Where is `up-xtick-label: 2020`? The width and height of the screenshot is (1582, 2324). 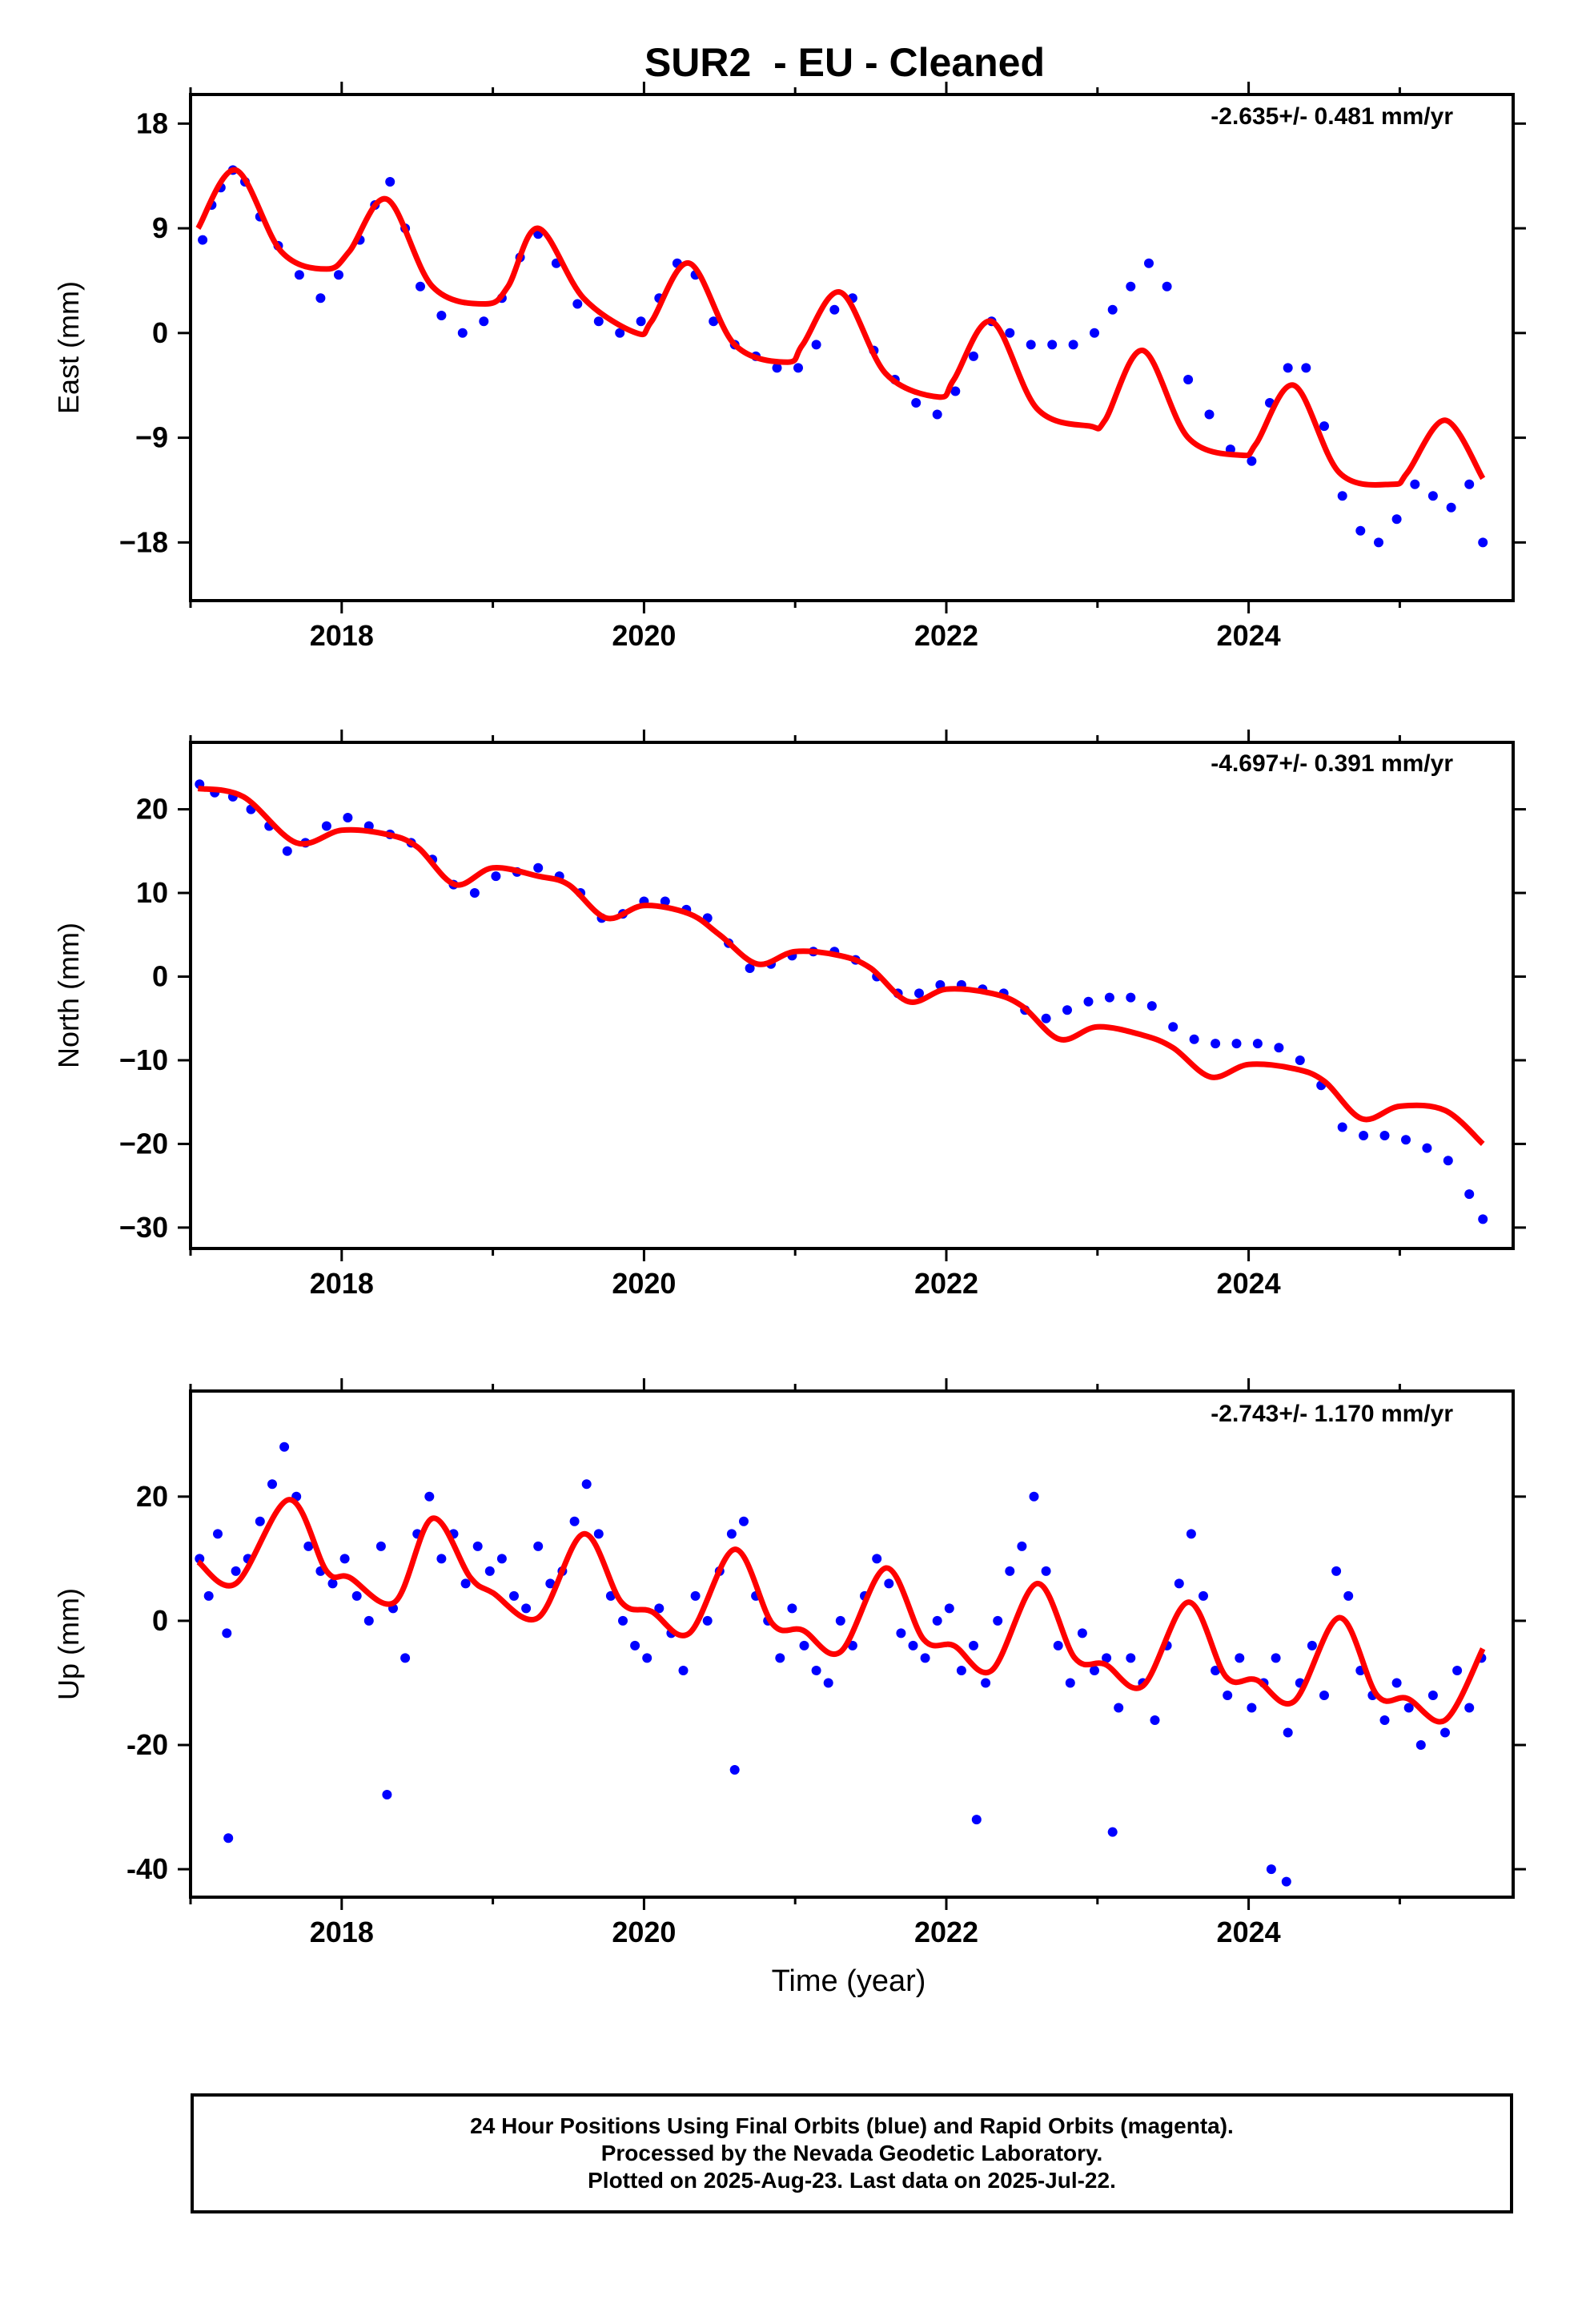 up-xtick-label: 2020 is located at coordinates (644, 1932).